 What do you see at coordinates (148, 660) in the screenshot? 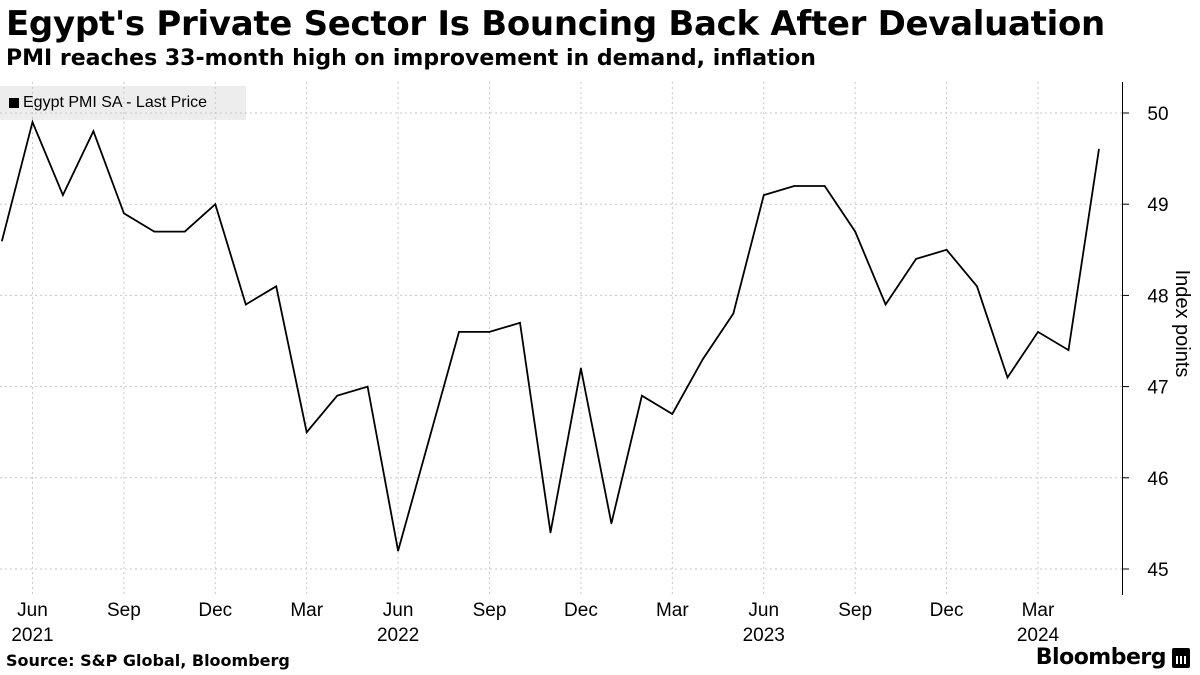
I see `source-note: Source: S&P Global, Bloomberg` at bounding box center [148, 660].